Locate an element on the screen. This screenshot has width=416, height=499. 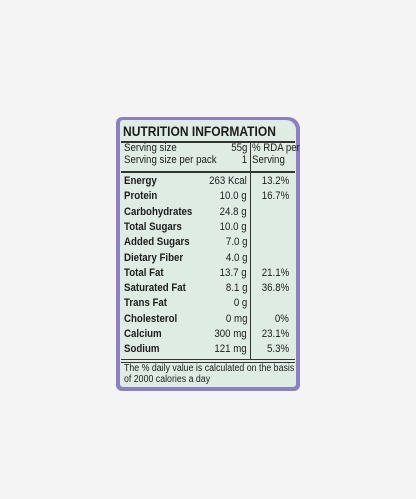
nutrient-rda: 0% is located at coordinates (282, 318).